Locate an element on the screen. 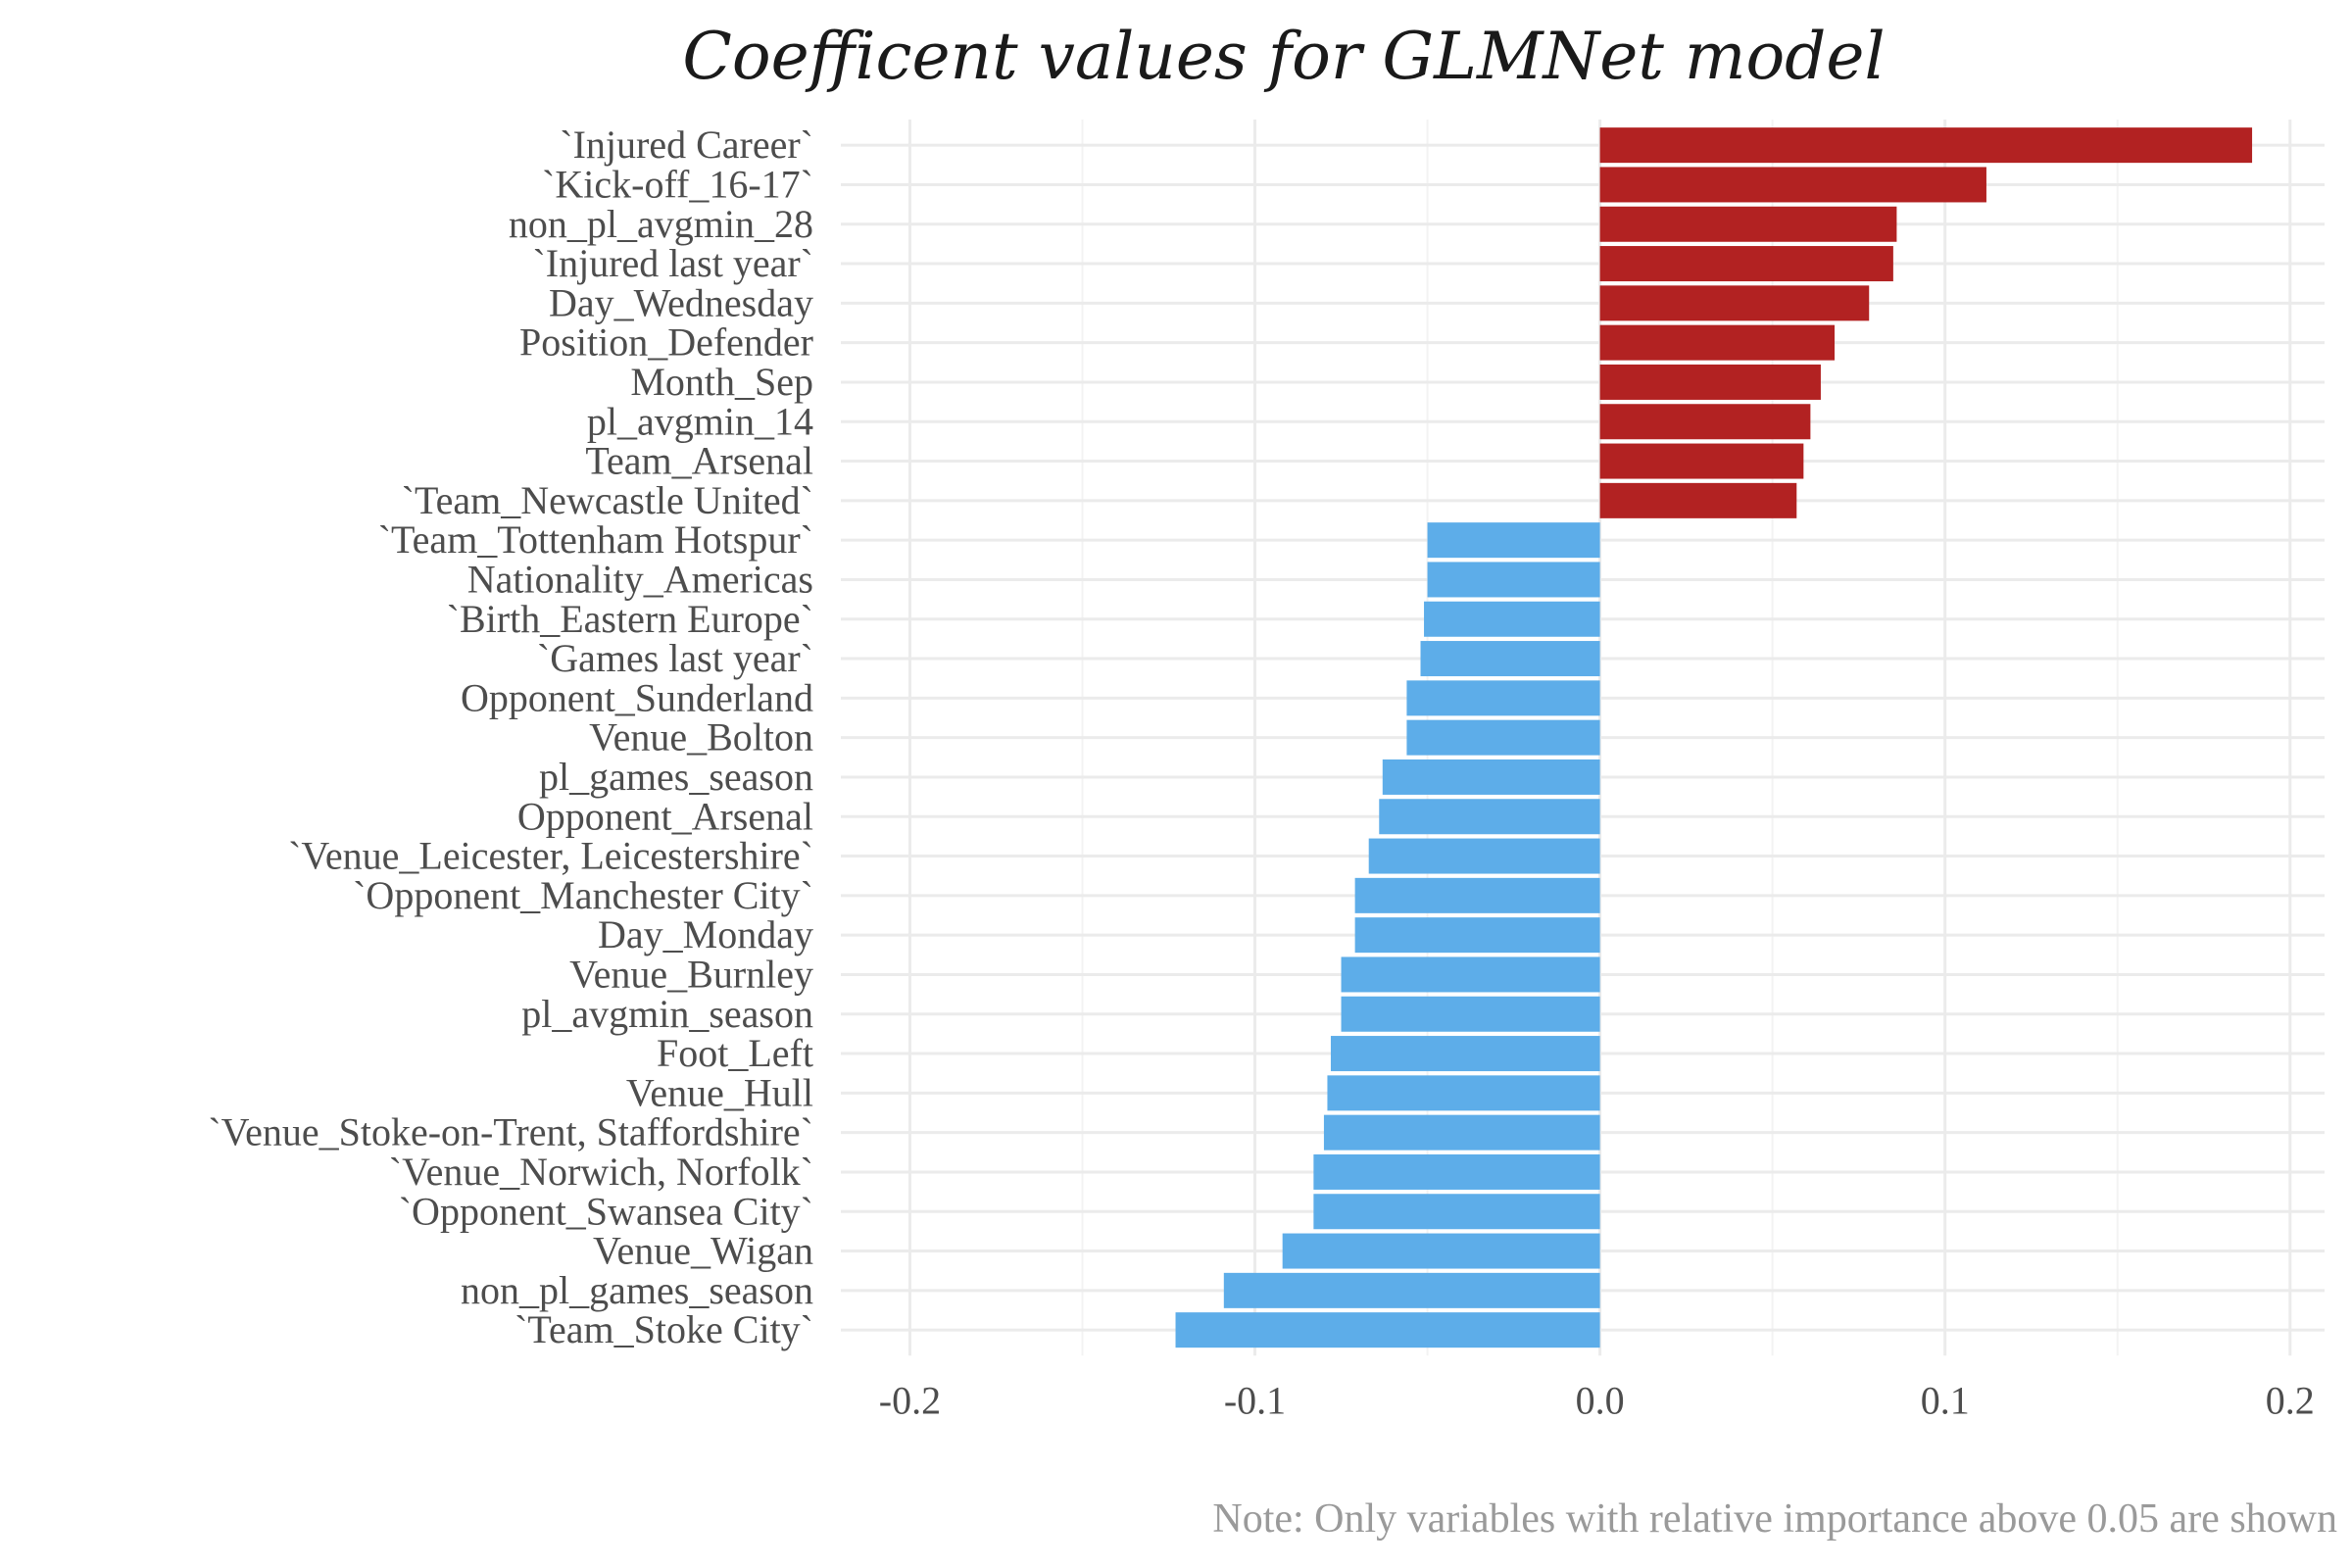 This screenshot has width=2352, height=1568. x-tick-label: -0.1 is located at coordinates (1255, 1400).